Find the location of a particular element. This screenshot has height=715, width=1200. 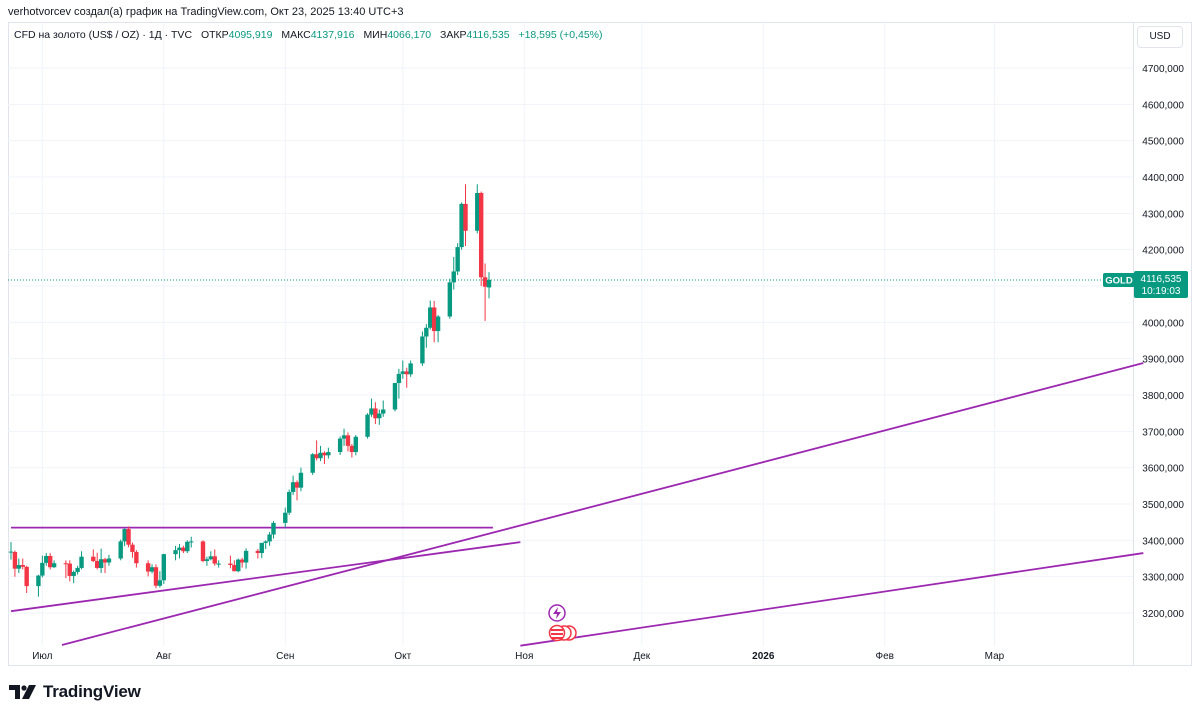

trendline-lower-support is located at coordinates (265, 577).